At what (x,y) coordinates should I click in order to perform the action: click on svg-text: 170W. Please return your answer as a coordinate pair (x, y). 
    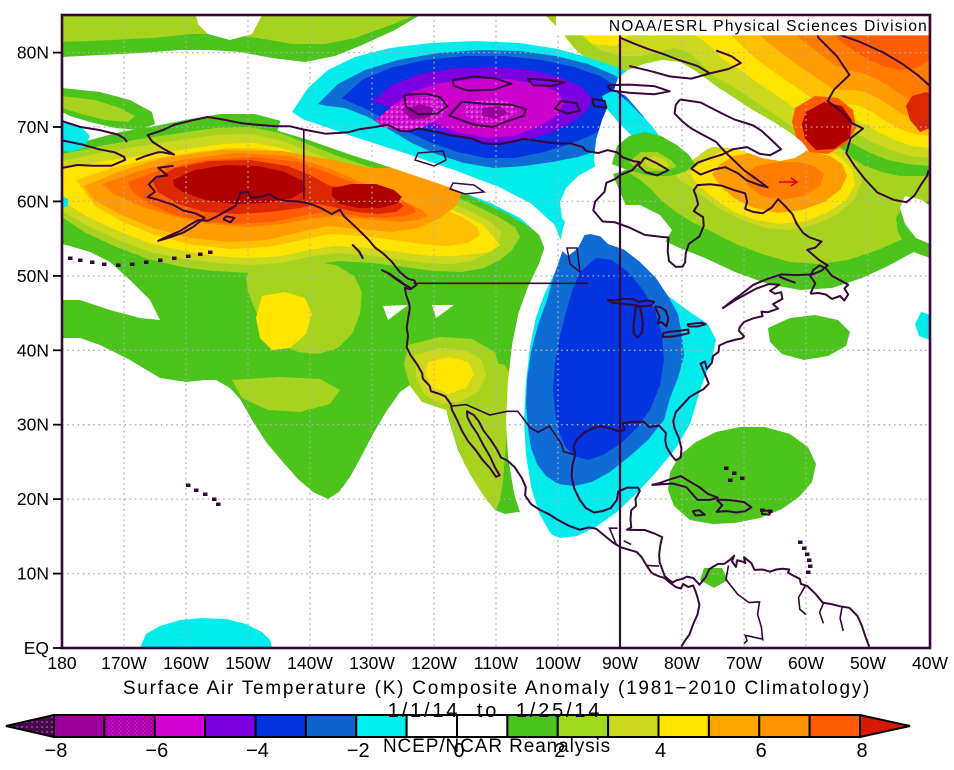
    Looking at the image, I should click on (124, 663).